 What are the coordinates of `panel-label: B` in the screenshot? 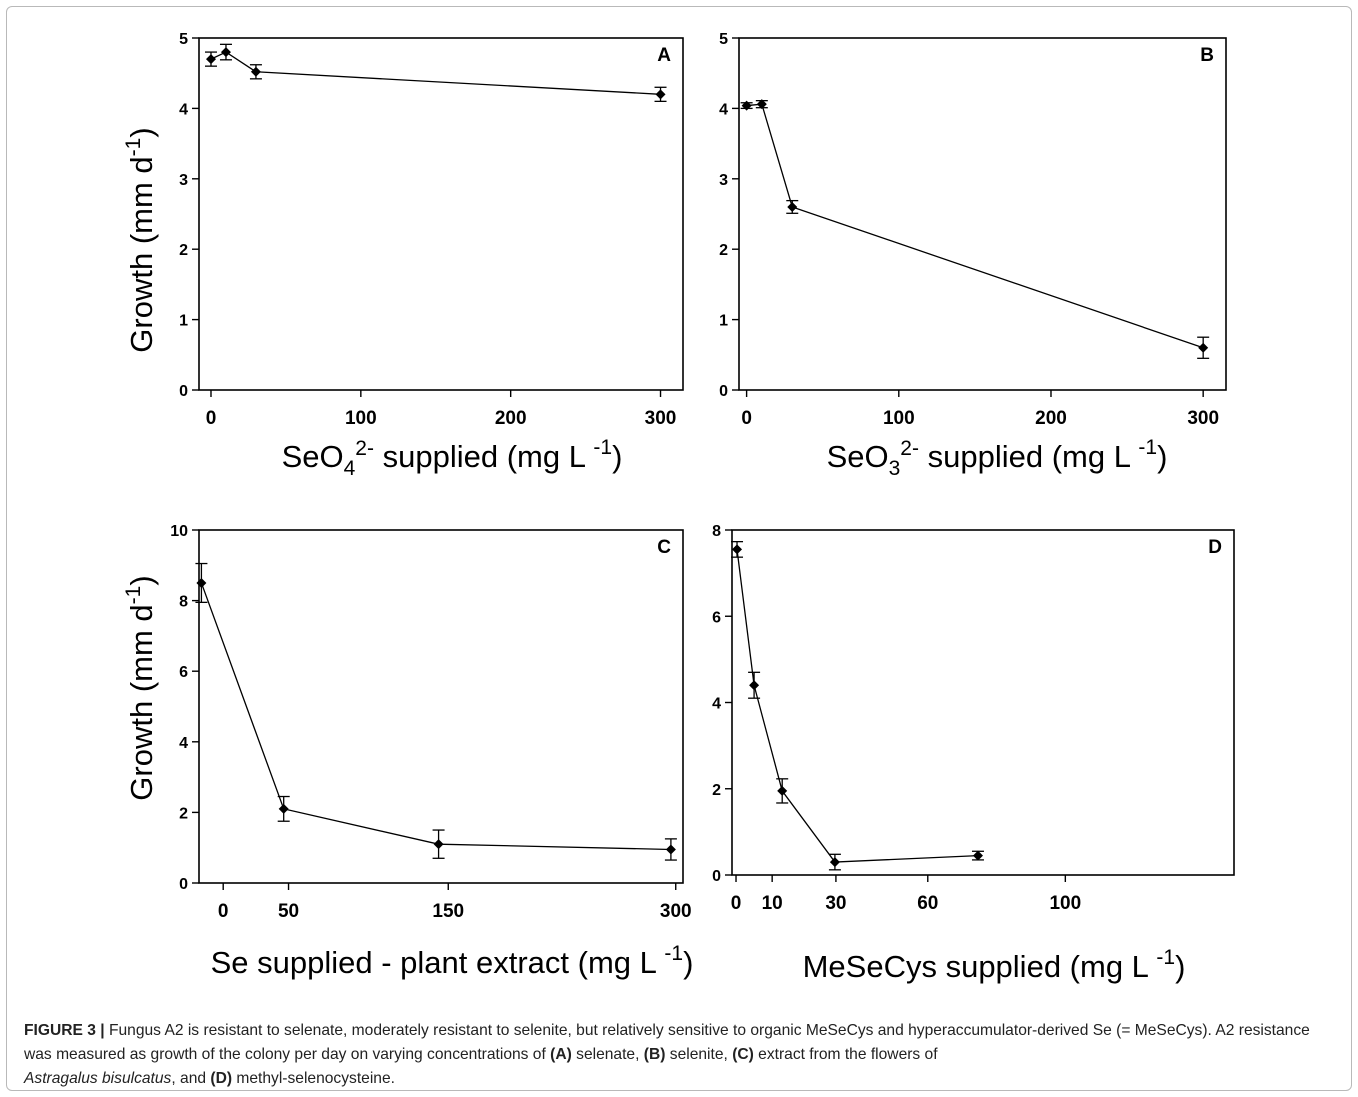 It's located at (1207, 55).